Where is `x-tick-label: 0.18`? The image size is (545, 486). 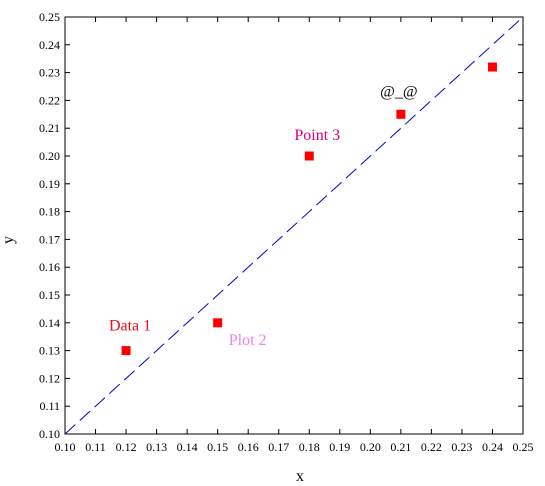 x-tick-label: 0.18 is located at coordinates (309, 447).